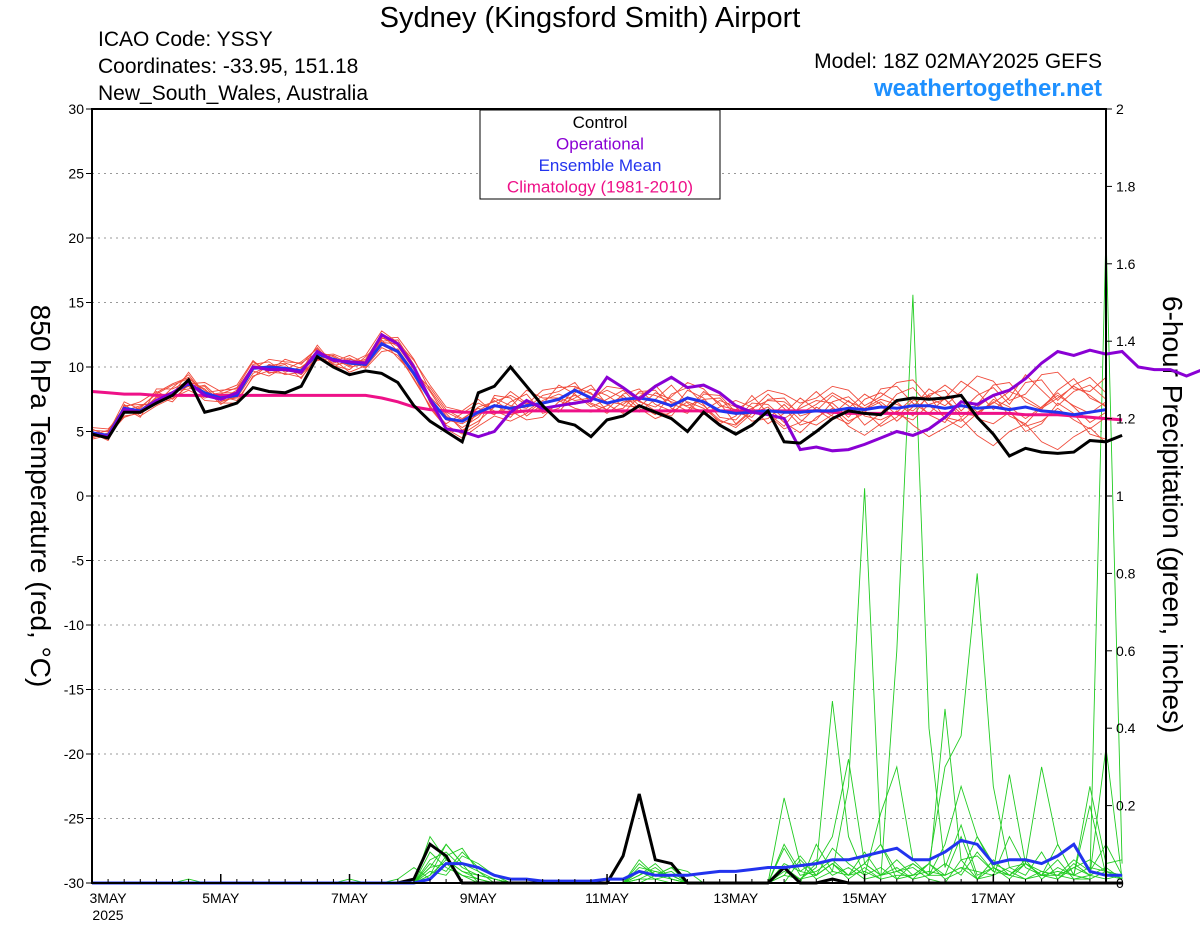 The width and height of the screenshot is (1200, 927). What do you see at coordinates (350, 898) in the screenshot?
I see `x-tick-label: 7MAY` at bounding box center [350, 898].